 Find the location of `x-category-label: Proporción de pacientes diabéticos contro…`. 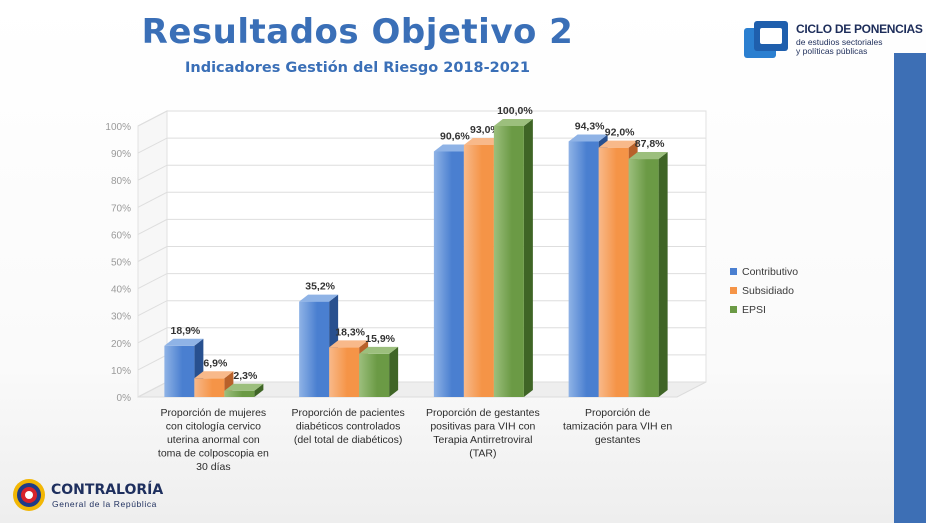

x-category-label: Proporción de pacientes diabéticos contro… is located at coordinates (348, 426).